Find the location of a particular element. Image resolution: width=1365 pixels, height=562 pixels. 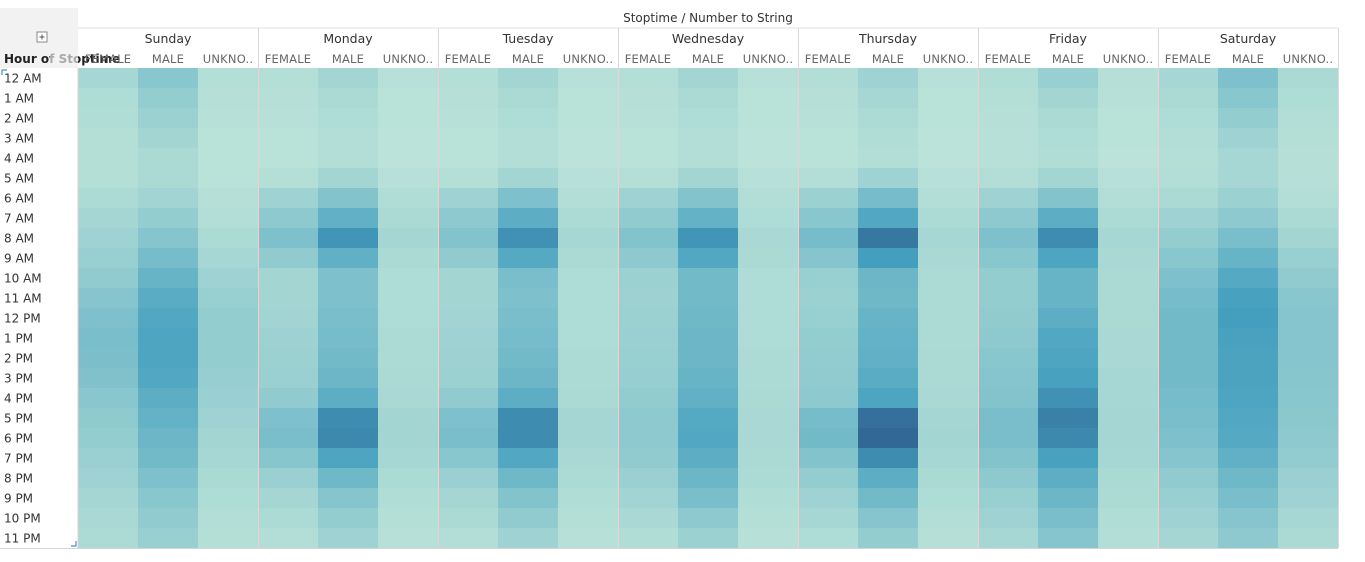

hour-label: 8 AM is located at coordinates (19, 239).